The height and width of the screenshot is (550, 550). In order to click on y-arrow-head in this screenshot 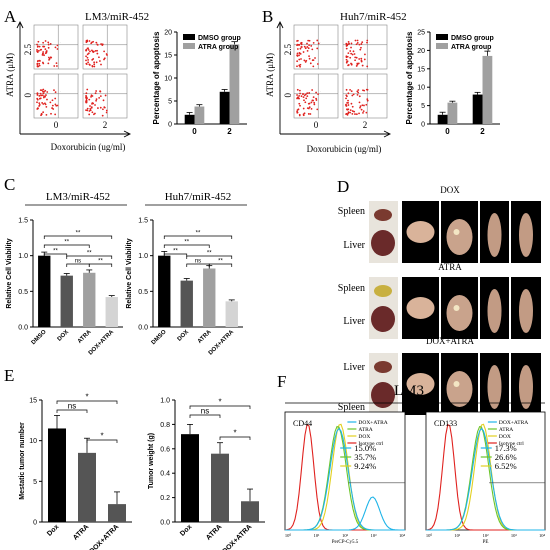, I will do `click(20, 24)`.